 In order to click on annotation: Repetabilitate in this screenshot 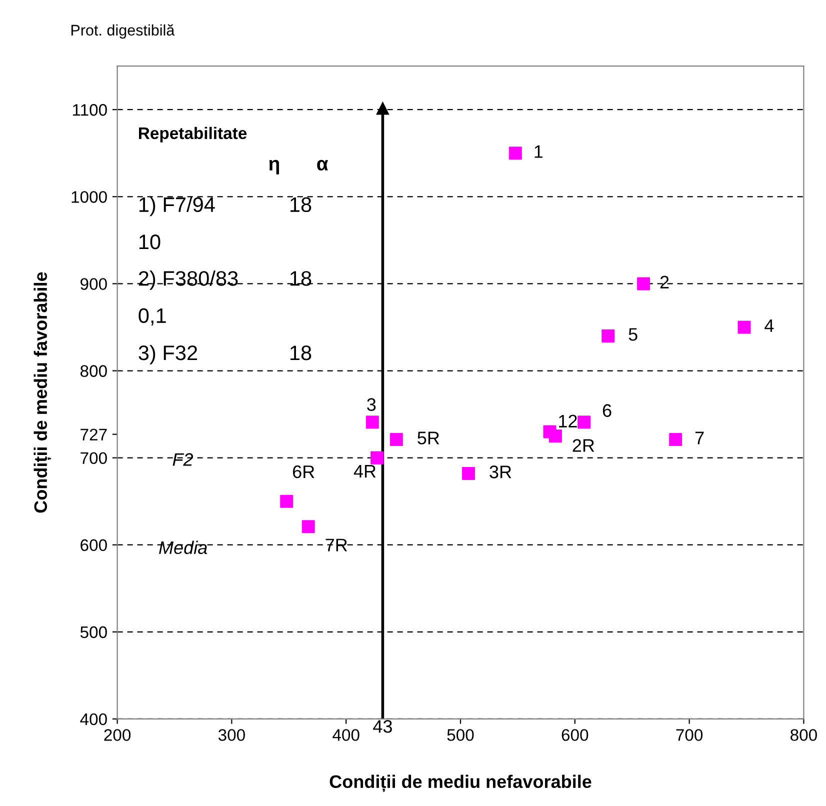, I will do `click(193, 134)`.